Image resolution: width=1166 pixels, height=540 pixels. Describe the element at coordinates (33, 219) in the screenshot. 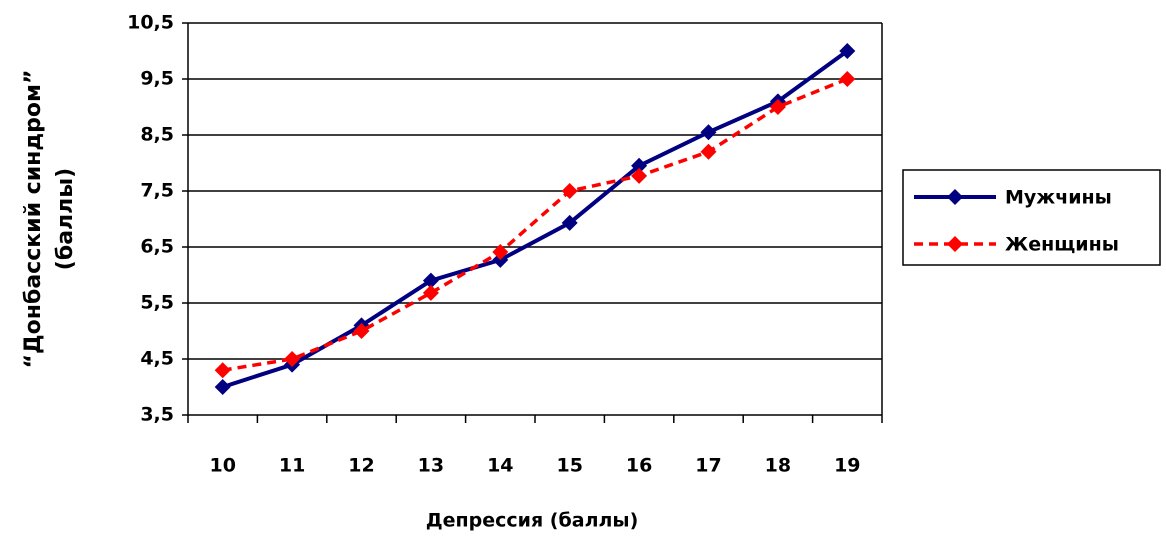

I see `y-axis-title: “Донбасский синдром”` at that location.